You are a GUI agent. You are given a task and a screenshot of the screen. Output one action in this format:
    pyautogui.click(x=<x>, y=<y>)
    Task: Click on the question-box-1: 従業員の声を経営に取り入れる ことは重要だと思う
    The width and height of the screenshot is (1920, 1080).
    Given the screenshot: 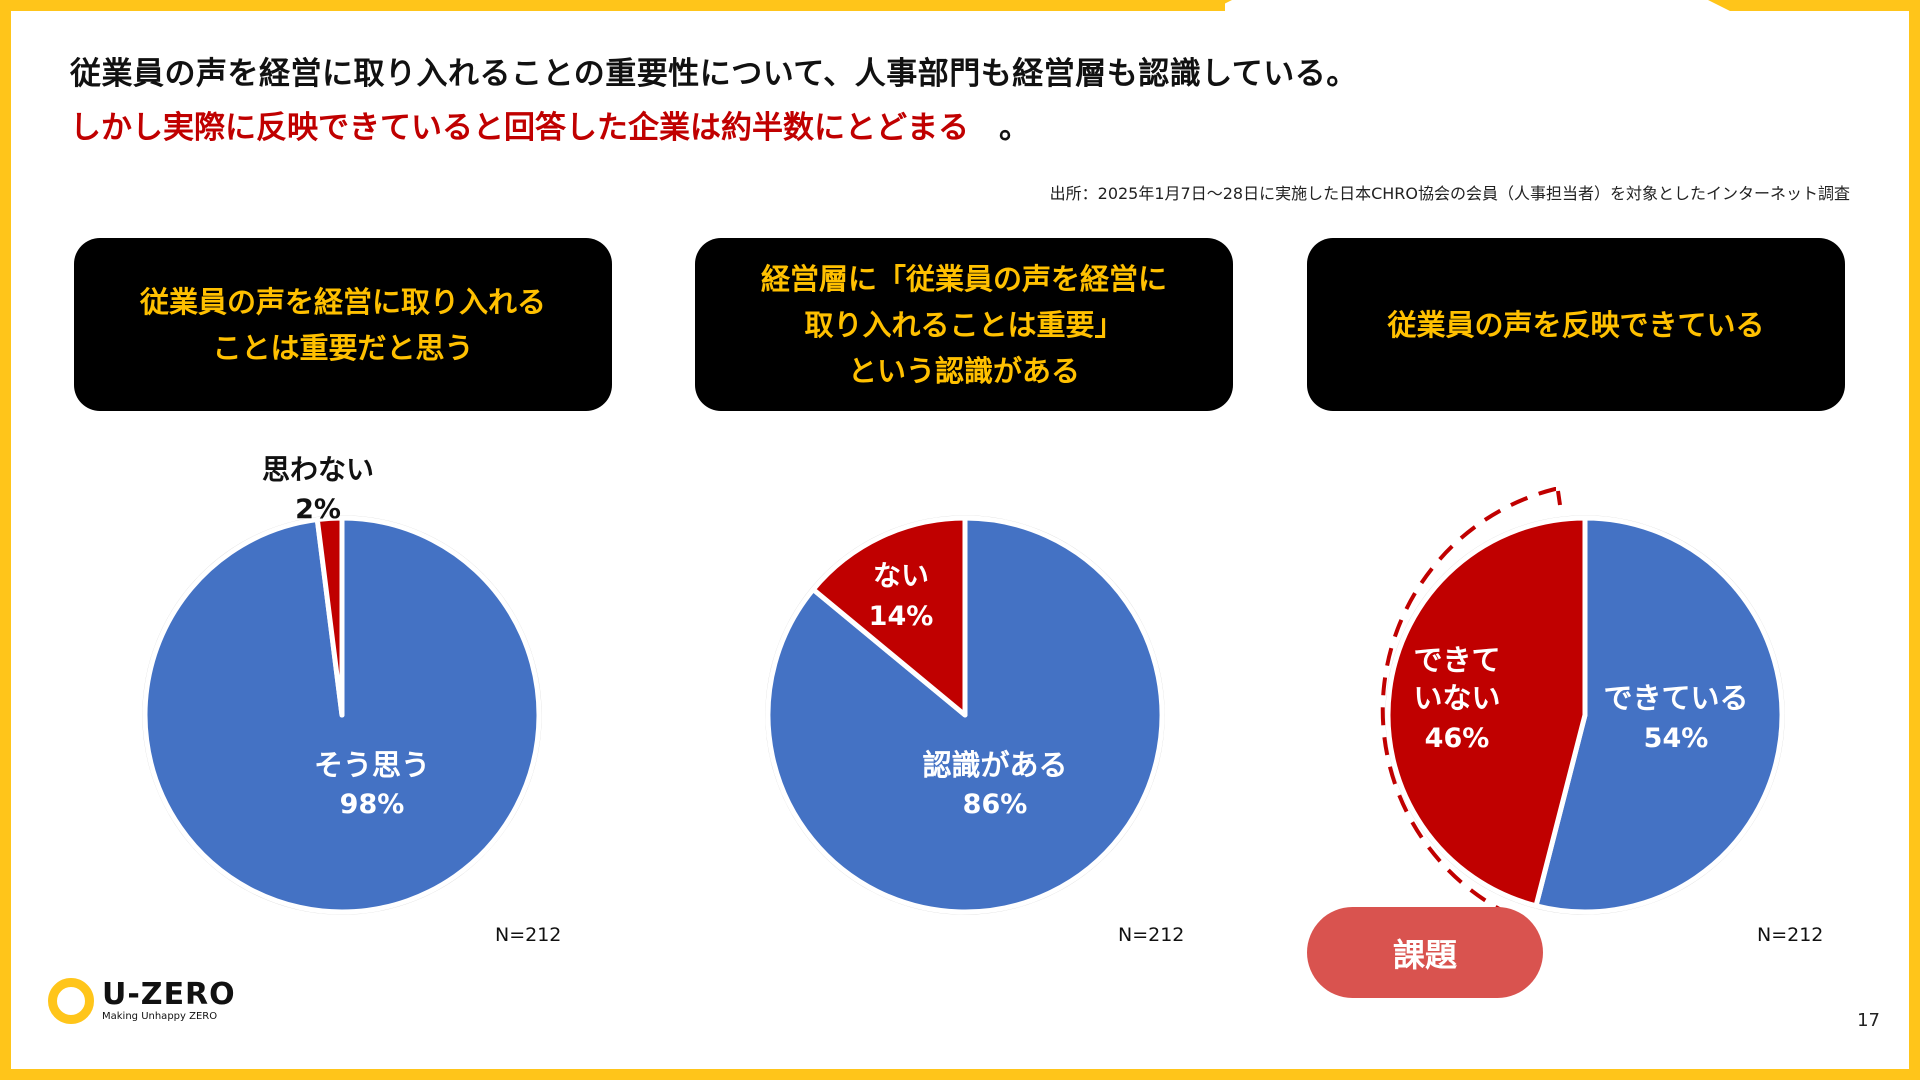 What is the action you would take?
    pyautogui.click(x=343, y=324)
    